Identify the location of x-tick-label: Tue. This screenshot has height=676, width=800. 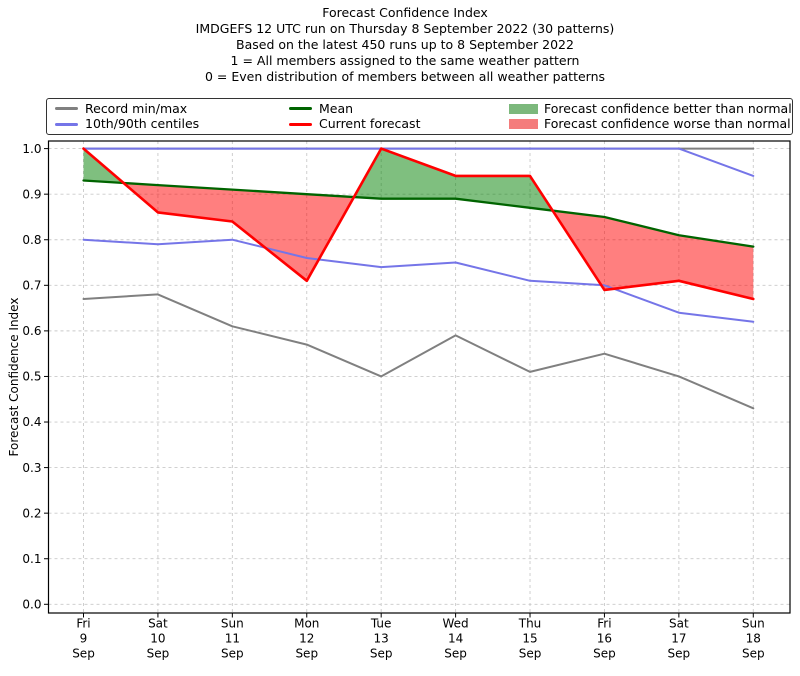
(381, 624).